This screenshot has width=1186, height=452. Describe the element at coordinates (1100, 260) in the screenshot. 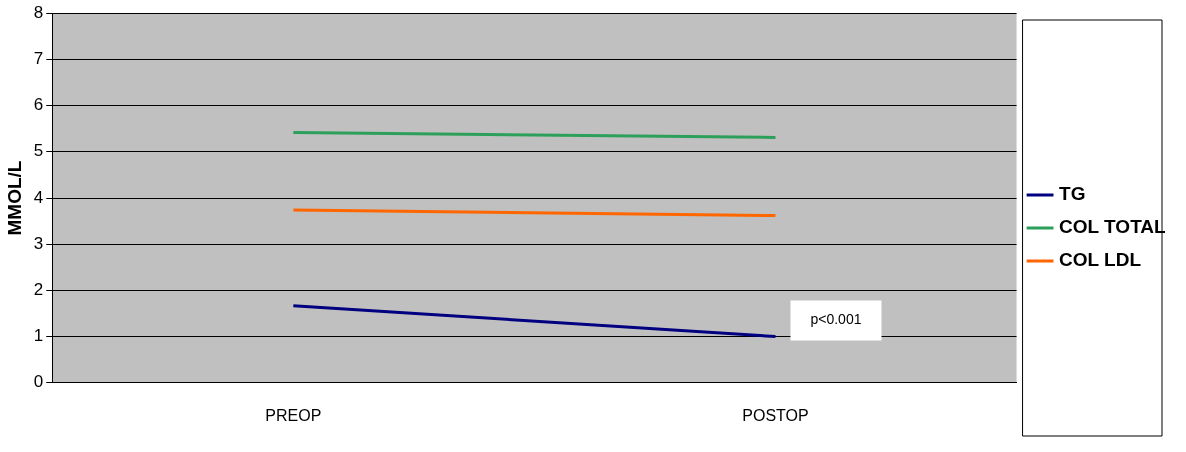

I see `legend-label: COL LDL` at that location.